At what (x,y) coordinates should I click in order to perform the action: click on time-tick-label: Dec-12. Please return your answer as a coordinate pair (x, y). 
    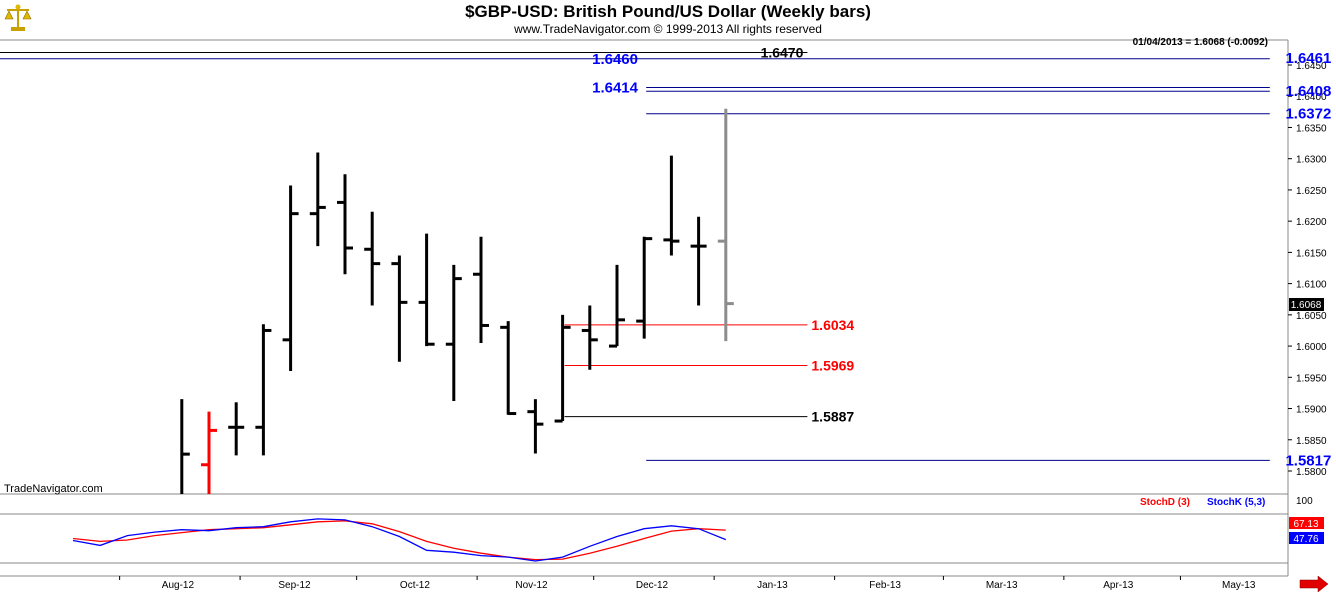
    Looking at the image, I should click on (652, 585).